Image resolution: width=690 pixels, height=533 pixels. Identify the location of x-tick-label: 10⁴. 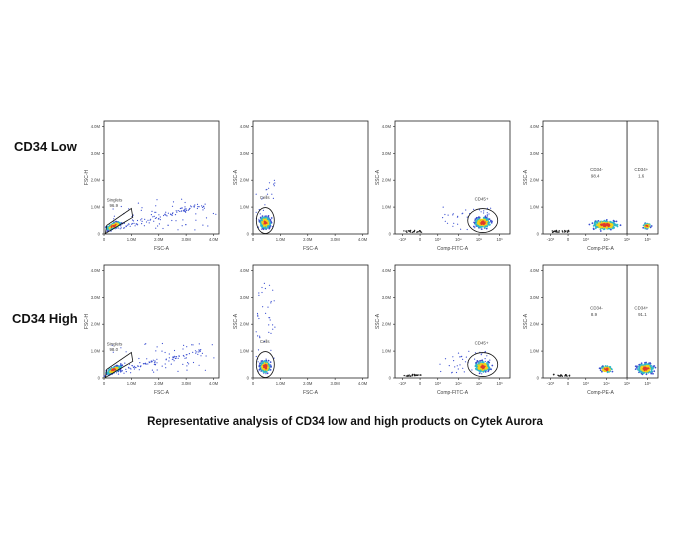
(606, 383).